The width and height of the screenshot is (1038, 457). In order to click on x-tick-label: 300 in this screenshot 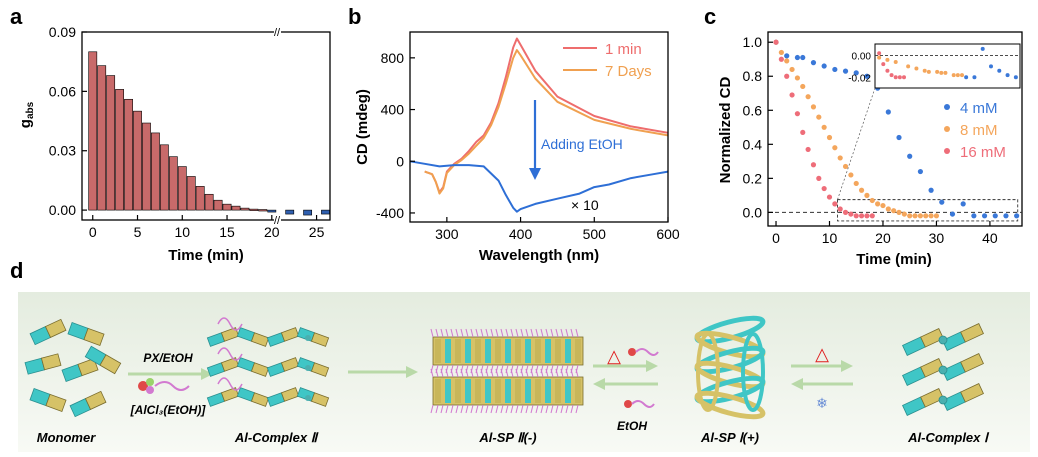, I will do `click(447, 234)`.